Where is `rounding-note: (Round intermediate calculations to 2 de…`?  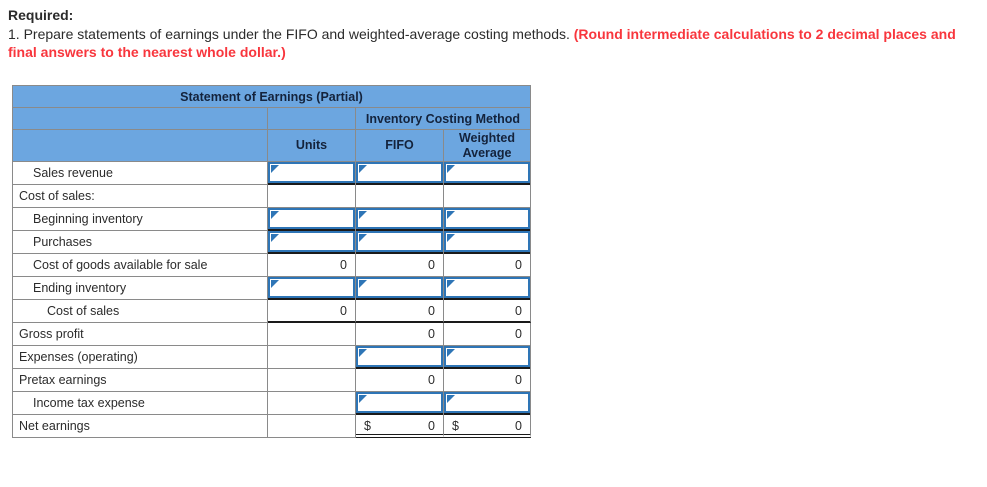 rounding-note: (Round intermediate calculations to 2 de… is located at coordinates (482, 43).